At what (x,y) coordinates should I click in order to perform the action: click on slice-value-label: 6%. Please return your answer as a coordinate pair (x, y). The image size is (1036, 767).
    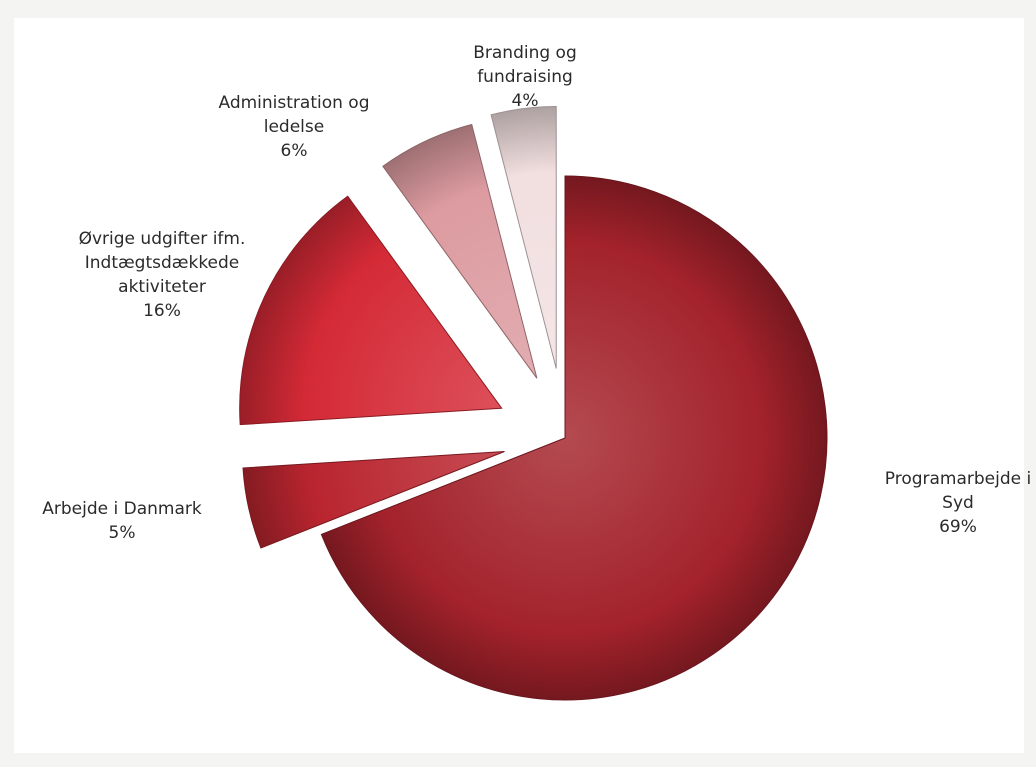
    Looking at the image, I should click on (294, 151).